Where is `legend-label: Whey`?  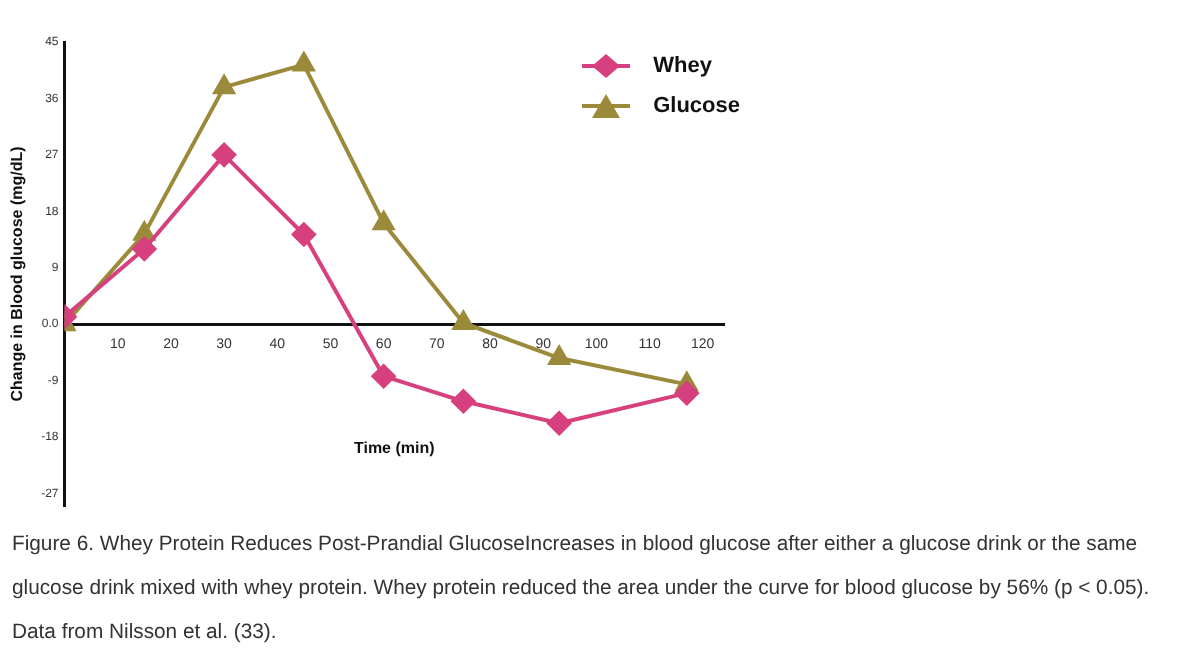
legend-label: Whey is located at coordinates (682, 67).